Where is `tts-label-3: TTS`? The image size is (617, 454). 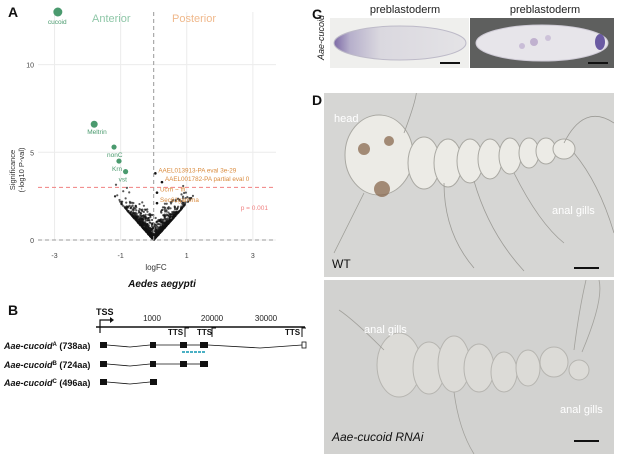 tts-label-3: TTS is located at coordinates (293, 332).